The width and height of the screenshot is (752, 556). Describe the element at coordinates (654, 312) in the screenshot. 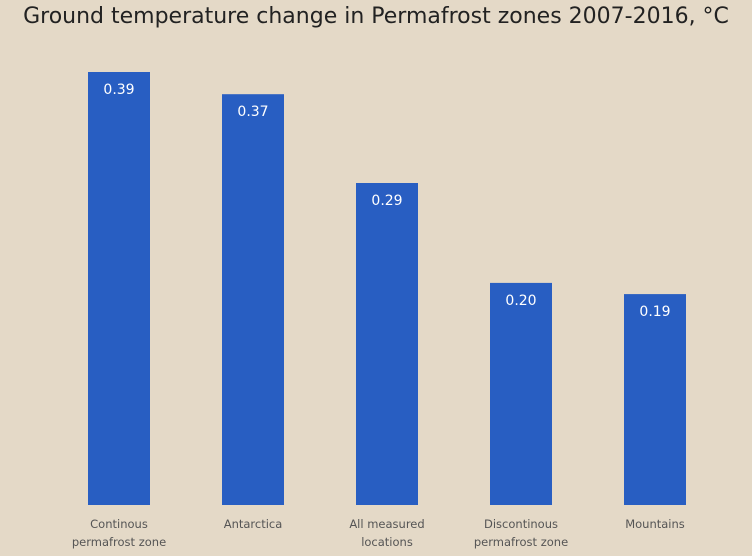

I see `bar-value-label-4: 0.19` at that location.